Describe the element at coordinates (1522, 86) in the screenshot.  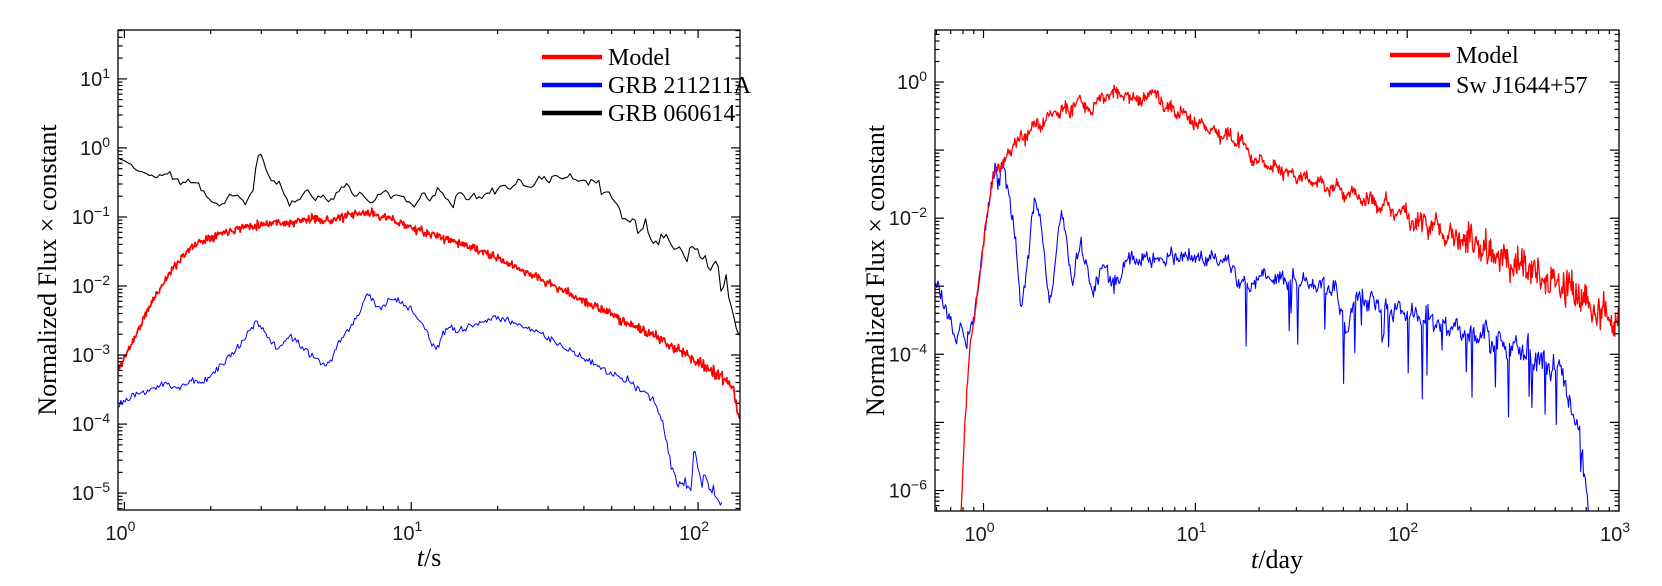
I see `legend-label: Sw J1644+57` at that location.